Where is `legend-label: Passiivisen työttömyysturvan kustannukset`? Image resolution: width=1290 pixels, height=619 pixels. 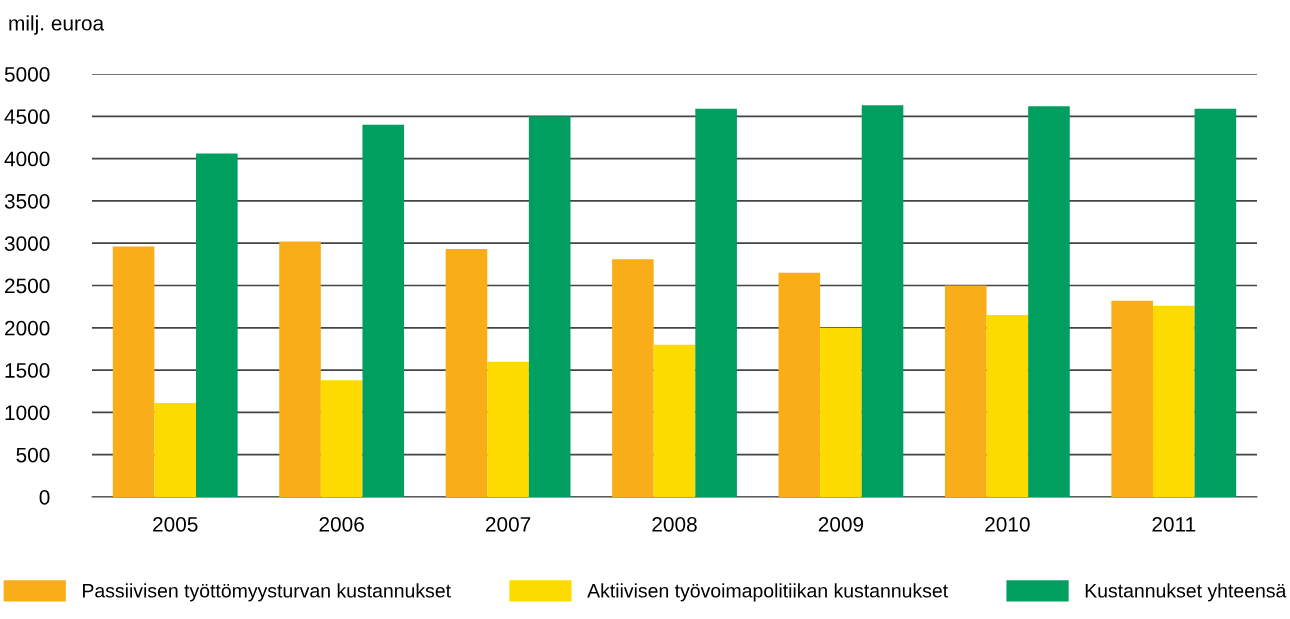 legend-label: Passiivisen työttömyysturvan kustannukset is located at coordinates (267, 592).